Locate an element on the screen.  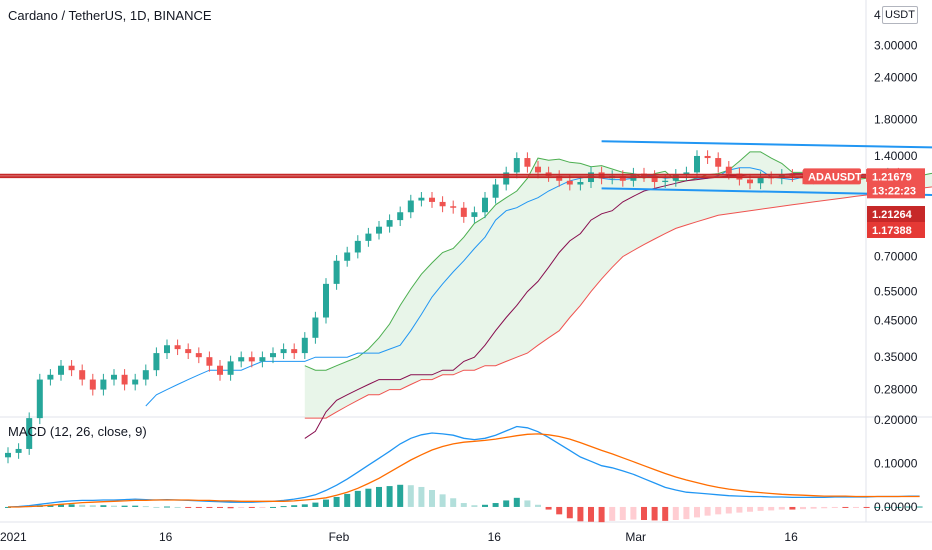
macd-title: MACD (12, 26, close, 9) is located at coordinates (77, 431).